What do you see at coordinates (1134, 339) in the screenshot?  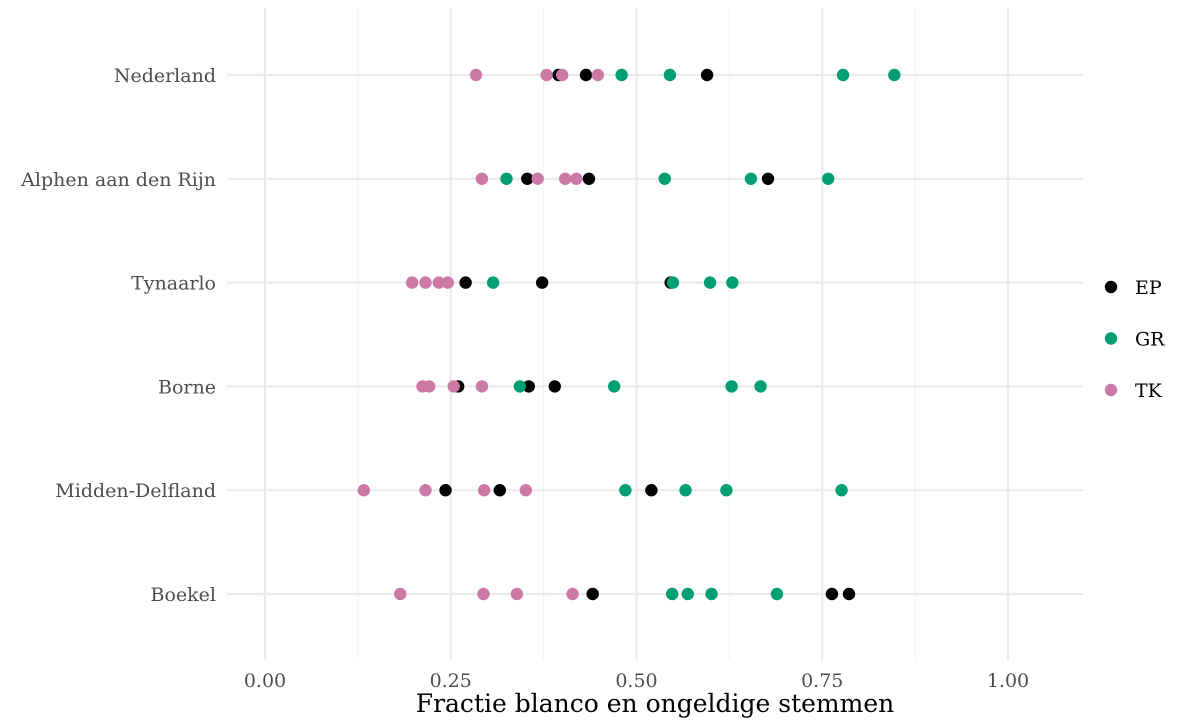 I see `legend: EP GR TK` at bounding box center [1134, 339].